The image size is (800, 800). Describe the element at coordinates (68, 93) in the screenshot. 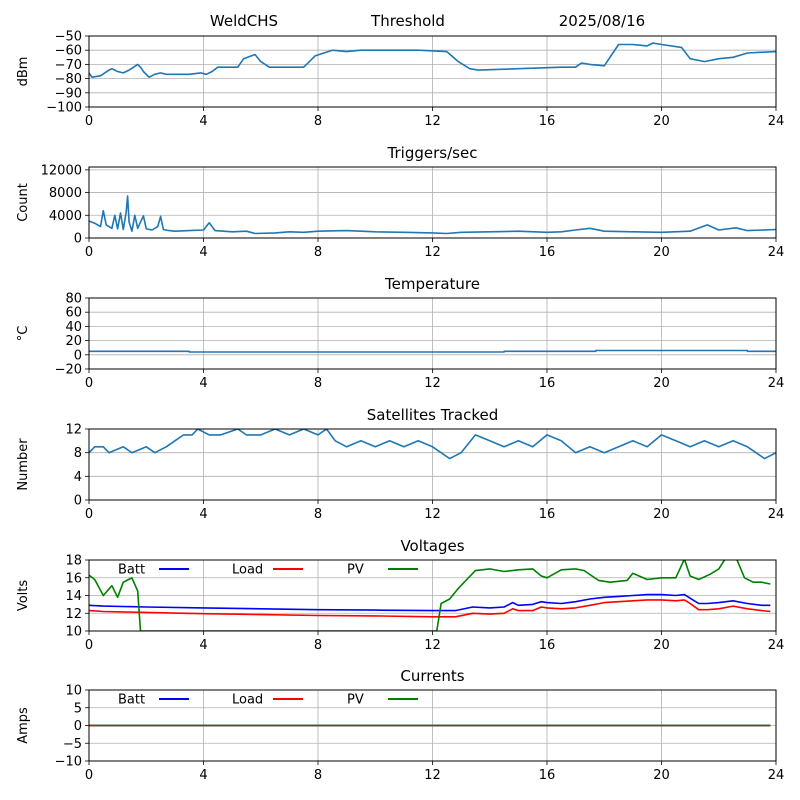

I see `y-tick-label: −90` at that location.